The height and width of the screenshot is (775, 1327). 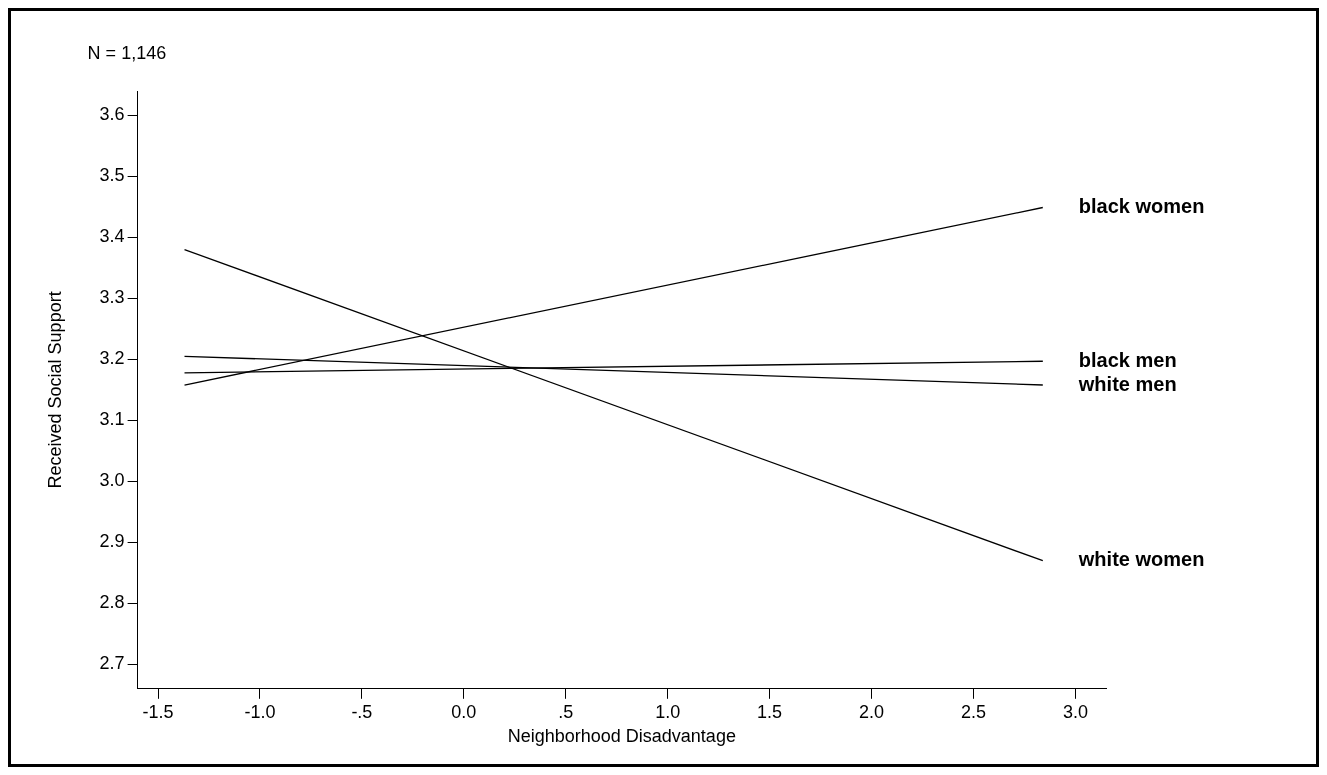 What do you see at coordinates (112, 480) in the screenshot?
I see `y-tick-label: 3.0` at bounding box center [112, 480].